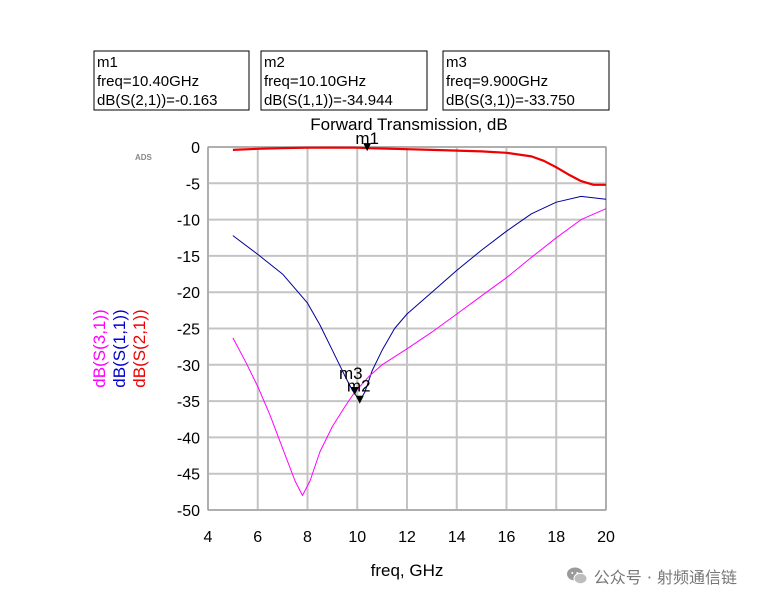 The image size is (759, 609). What do you see at coordinates (195, 148) in the screenshot?
I see `y-tick-label: 0` at bounding box center [195, 148].